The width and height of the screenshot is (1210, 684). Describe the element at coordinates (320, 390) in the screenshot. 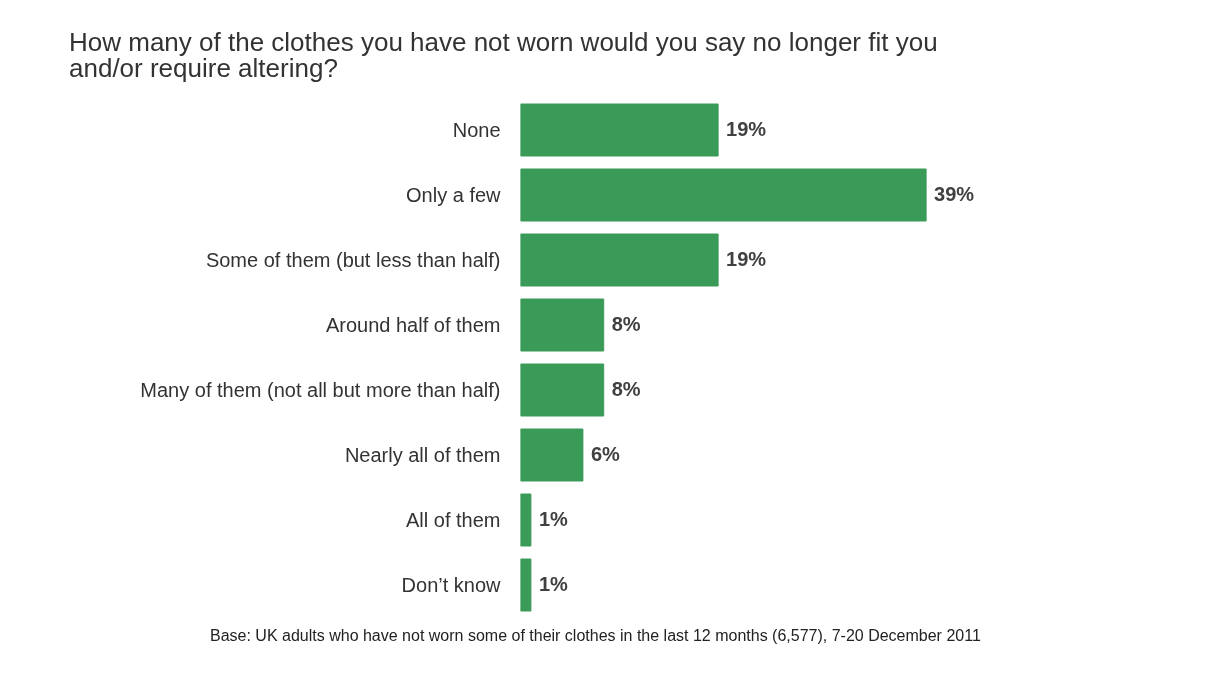

I see `y-tick-label: Many of them (not all but more than half)` at that location.